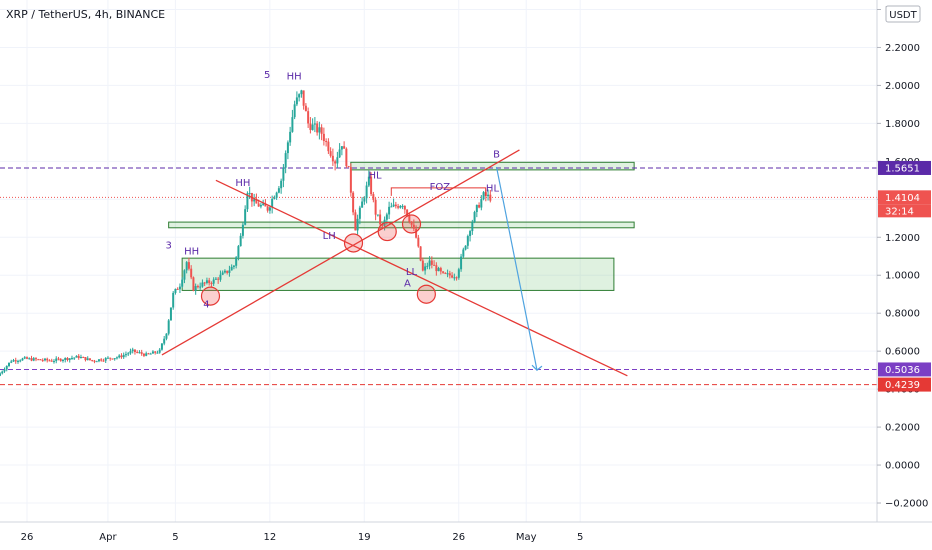  I want to click on x-tick-label: 26, so click(27, 537).